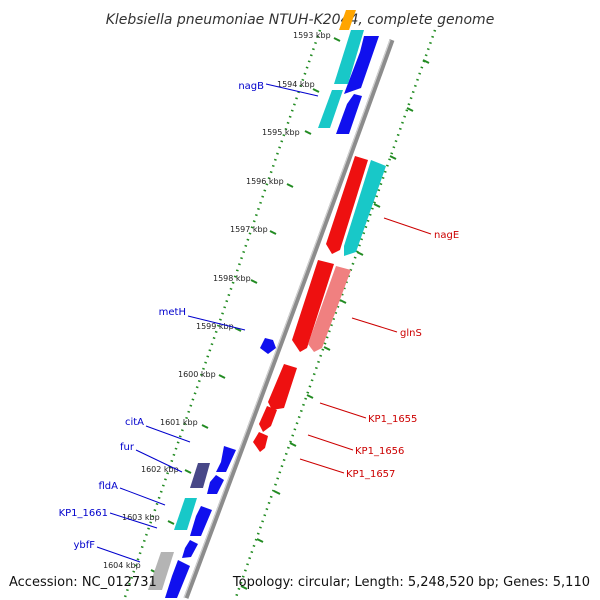 The height and width of the screenshot is (600, 600). I want to click on tick-label: 1602 kbp, so click(160, 469).